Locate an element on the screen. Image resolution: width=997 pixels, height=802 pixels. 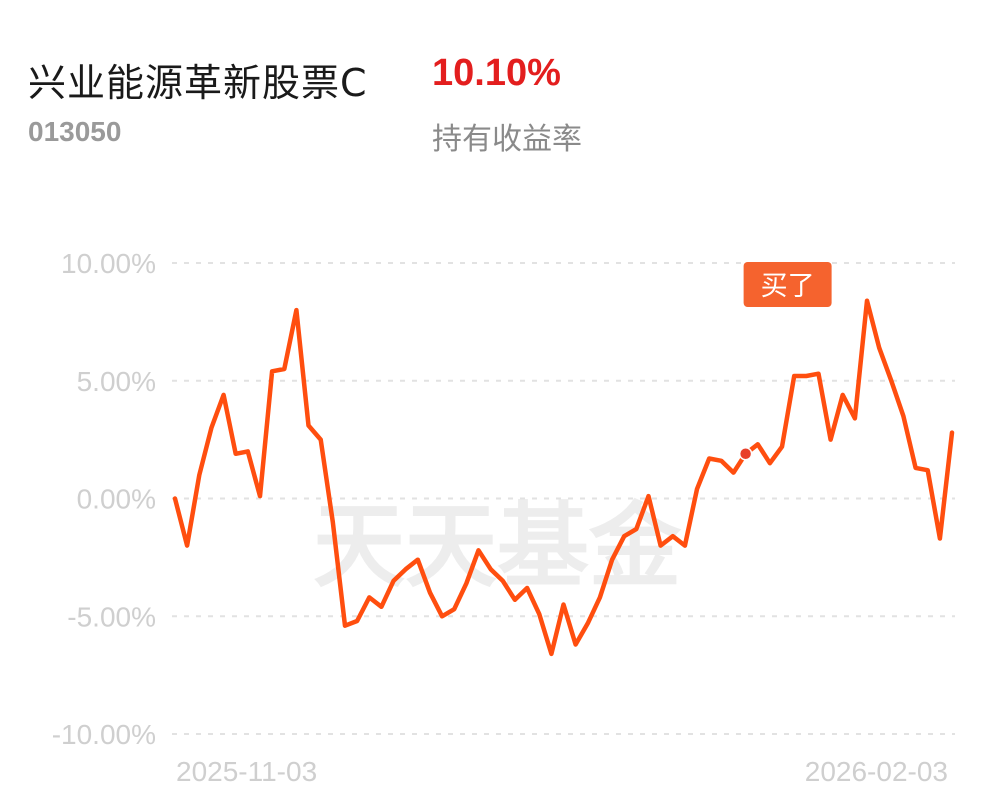
holding-return-value: 10.10% is located at coordinates (496, 73).